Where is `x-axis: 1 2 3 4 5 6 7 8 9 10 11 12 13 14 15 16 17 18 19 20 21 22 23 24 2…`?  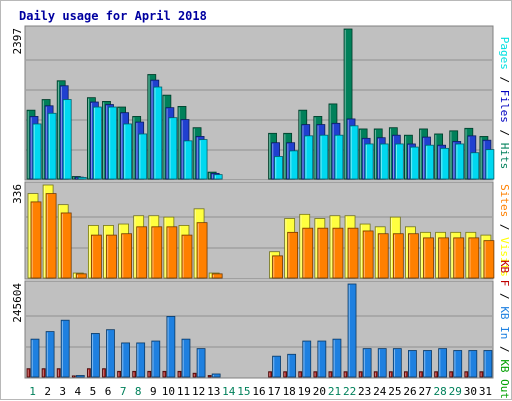 x-axis: 1 2 3 4 5 6 7 8 9 10 11 12 13 14 15 16 17 18 19 20 21 22 23 24 2… is located at coordinates (260, 391).